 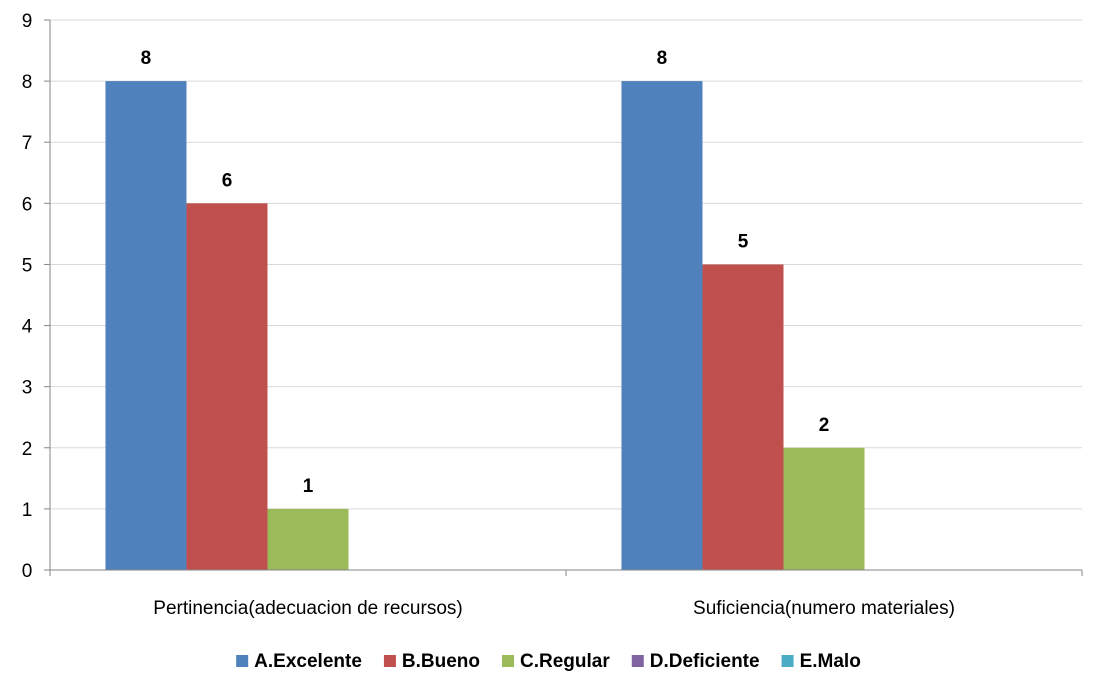 I want to click on legend-label: C.Regular, so click(x=565, y=661).